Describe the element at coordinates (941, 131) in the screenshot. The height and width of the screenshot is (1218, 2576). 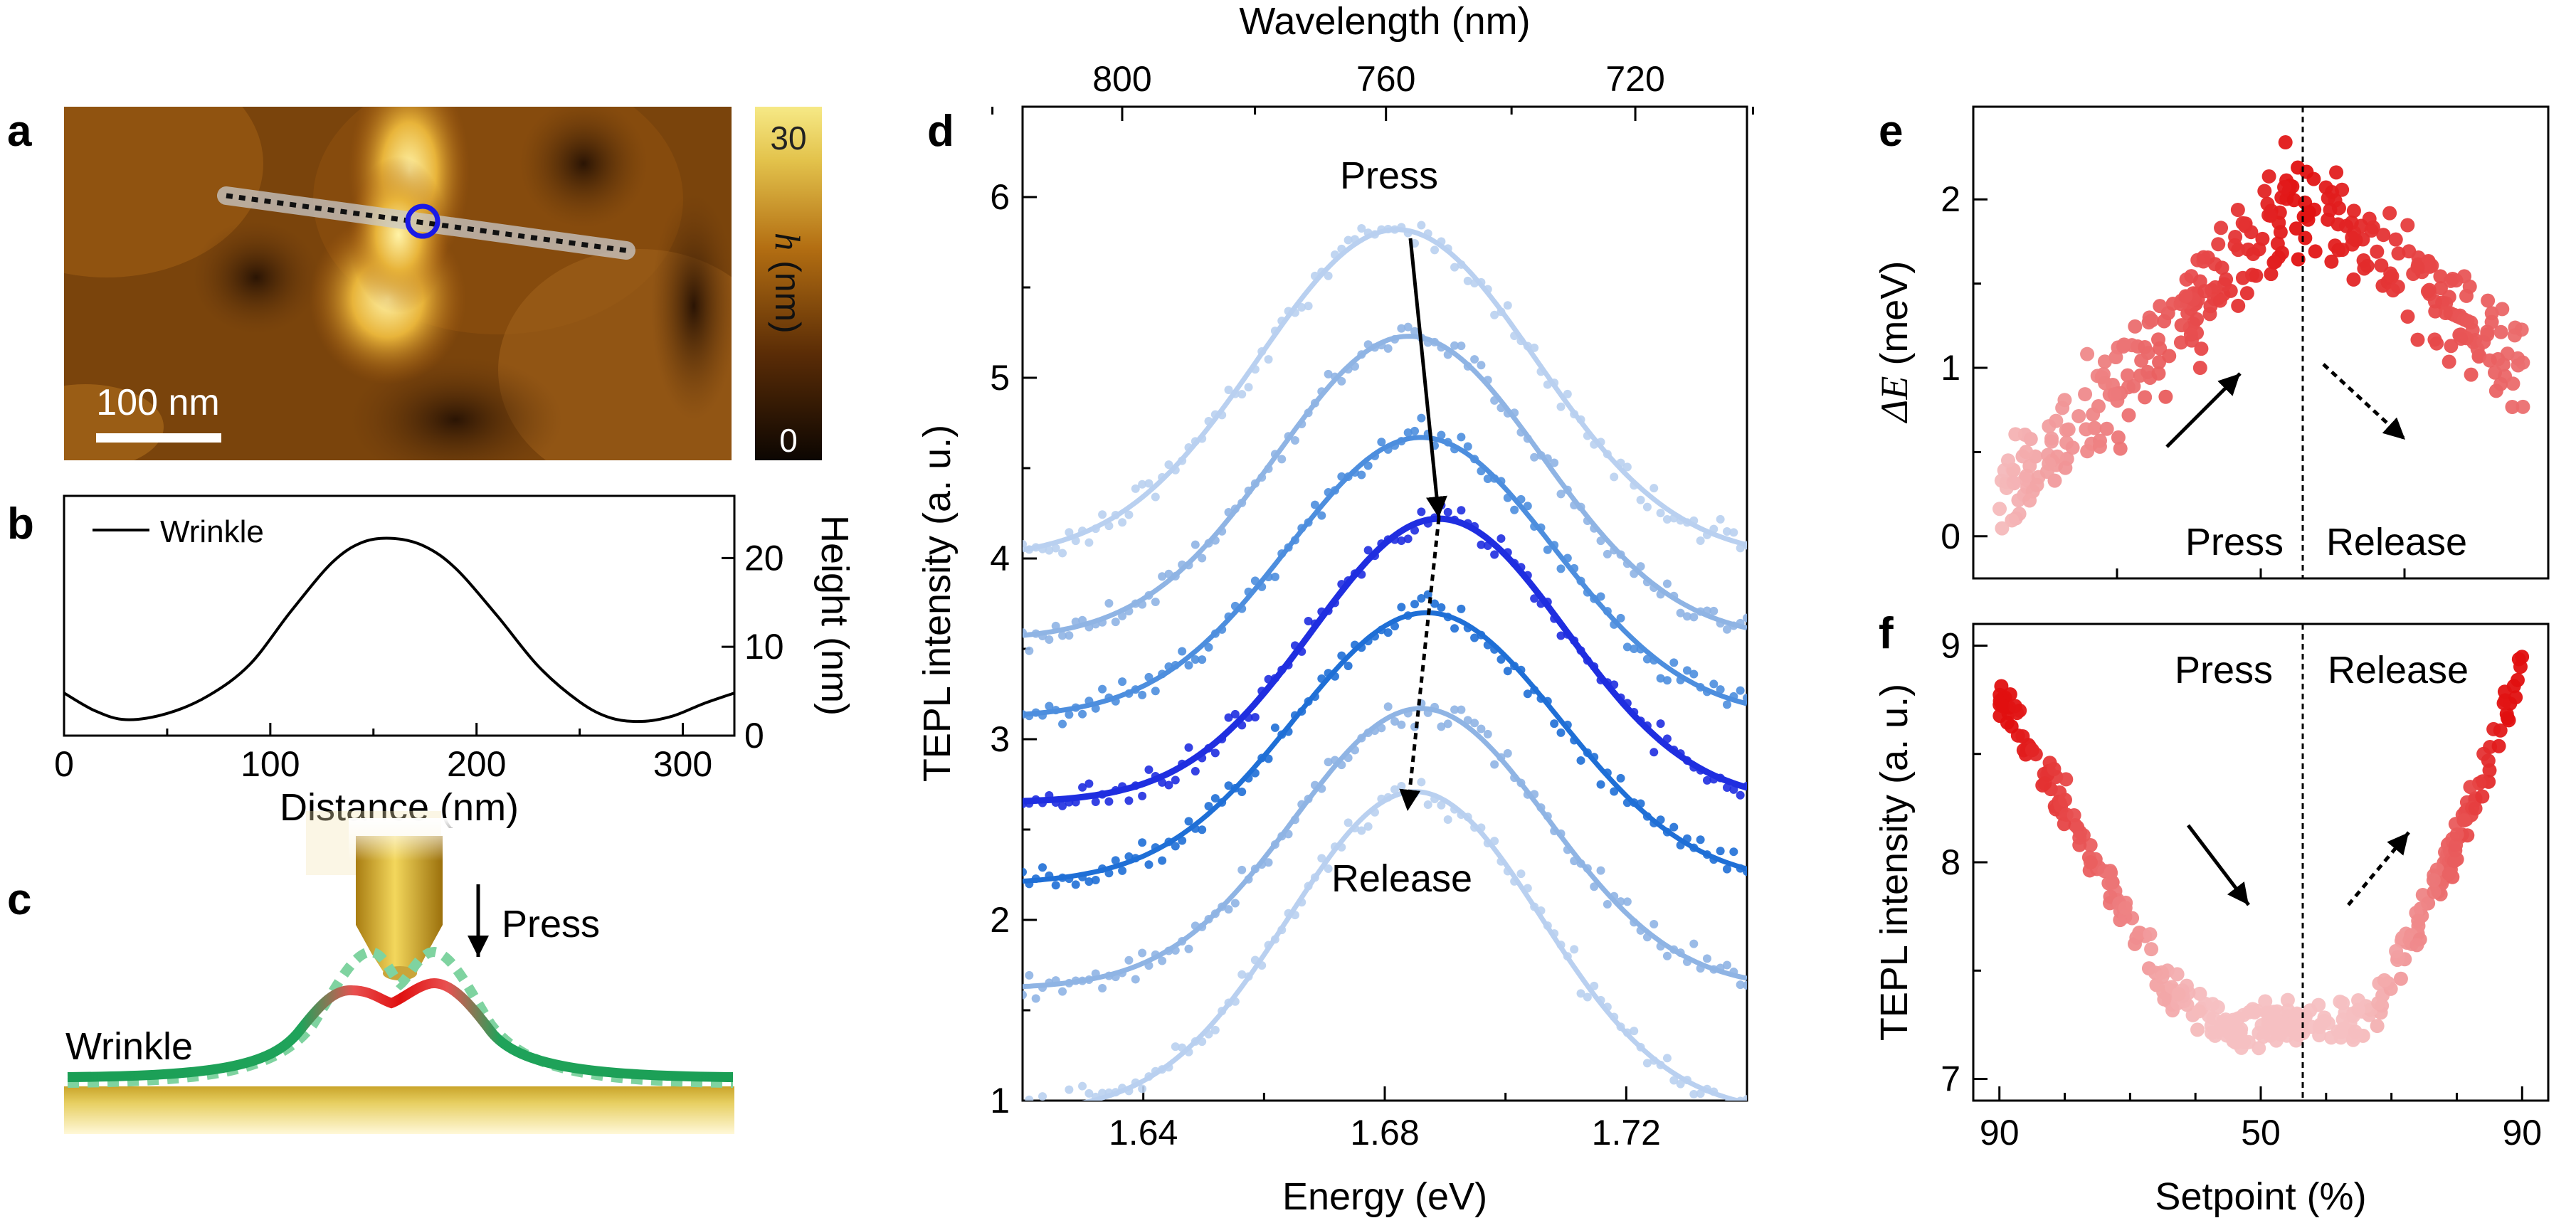
I see `panel-label-d: d` at that location.